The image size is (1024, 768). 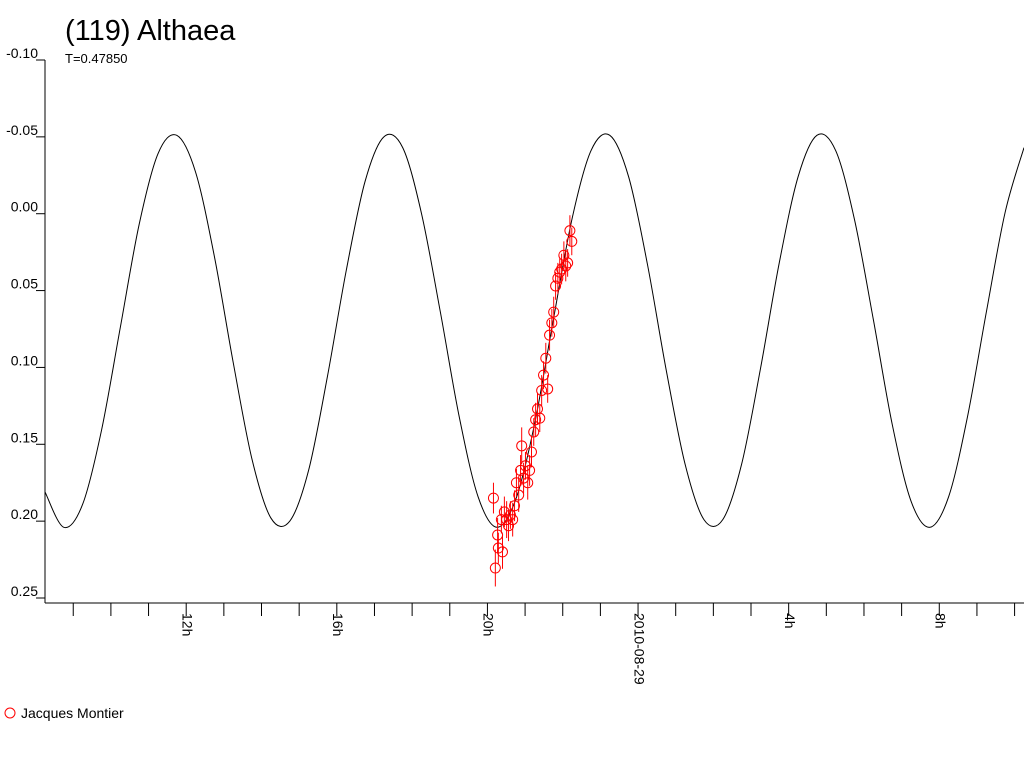 What do you see at coordinates (639, 649) in the screenshot?
I see `x-tick-label: 2010-08-29` at bounding box center [639, 649].